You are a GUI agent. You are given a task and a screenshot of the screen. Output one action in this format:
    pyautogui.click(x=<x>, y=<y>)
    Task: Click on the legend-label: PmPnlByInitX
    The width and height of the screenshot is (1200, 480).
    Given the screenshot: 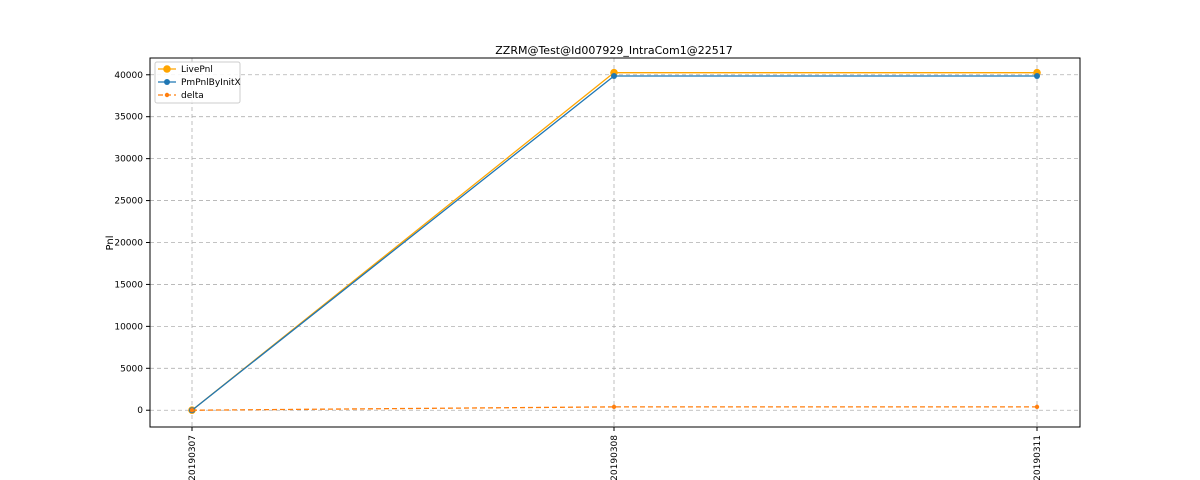 What is the action you would take?
    pyautogui.click(x=211, y=83)
    